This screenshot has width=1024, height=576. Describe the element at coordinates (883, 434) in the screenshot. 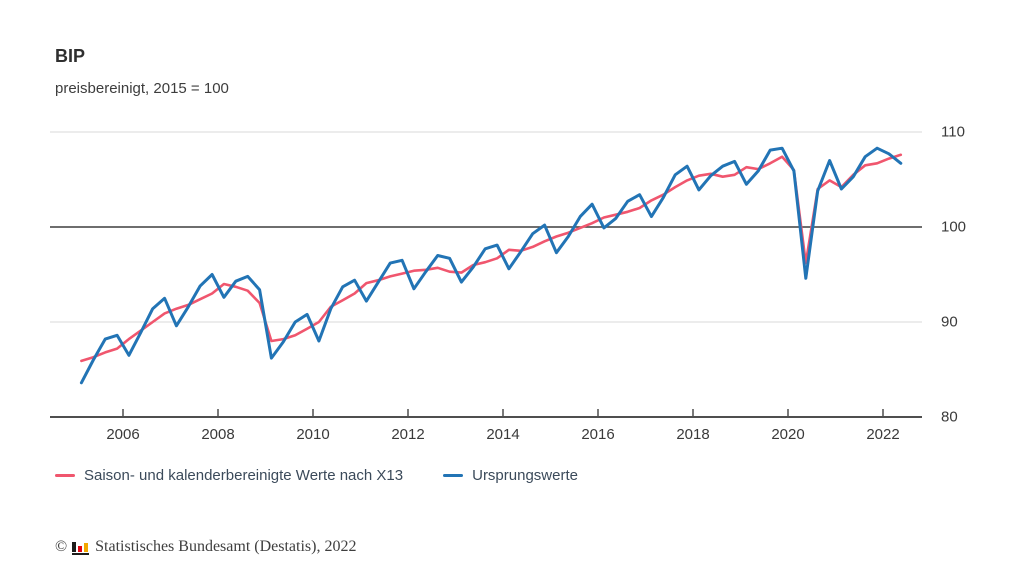

I see `x-tick-label: 2022` at that location.